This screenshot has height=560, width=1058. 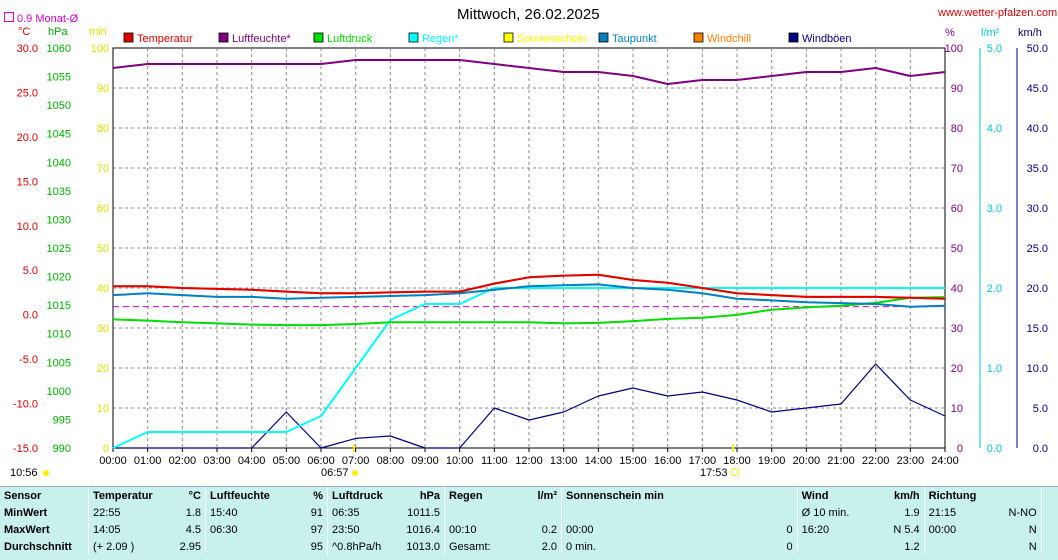 I want to click on rain-tick-label: 5.0, so click(x=994, y=49).